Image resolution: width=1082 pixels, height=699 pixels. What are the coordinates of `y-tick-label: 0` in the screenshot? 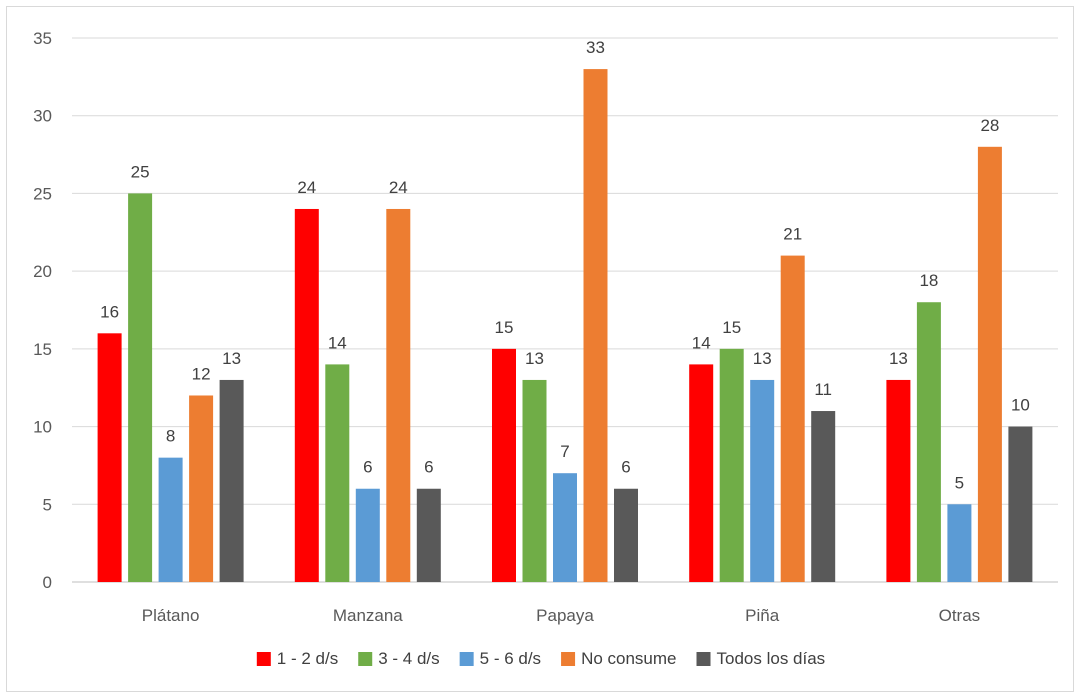 It's located at (47, 582).